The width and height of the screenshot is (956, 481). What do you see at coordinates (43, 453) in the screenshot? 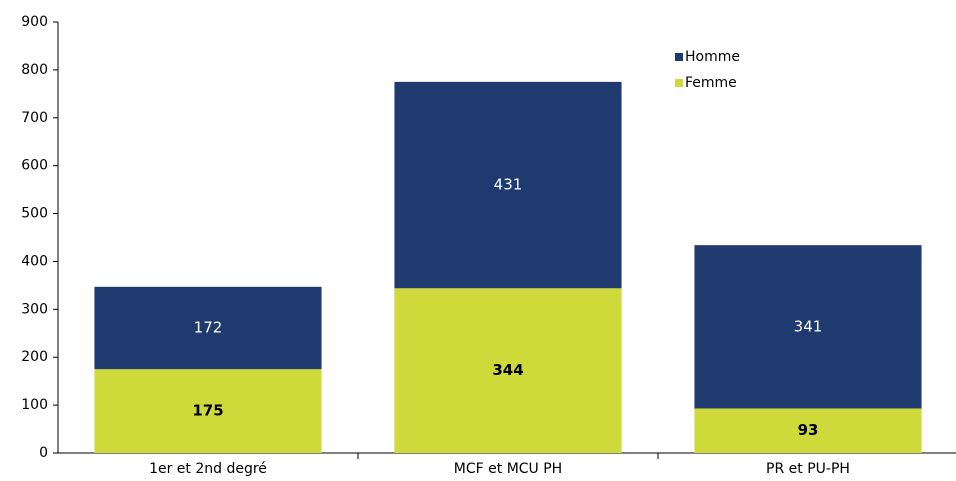
I see `y-tick-label: 0` at bounding box center [43, 453].